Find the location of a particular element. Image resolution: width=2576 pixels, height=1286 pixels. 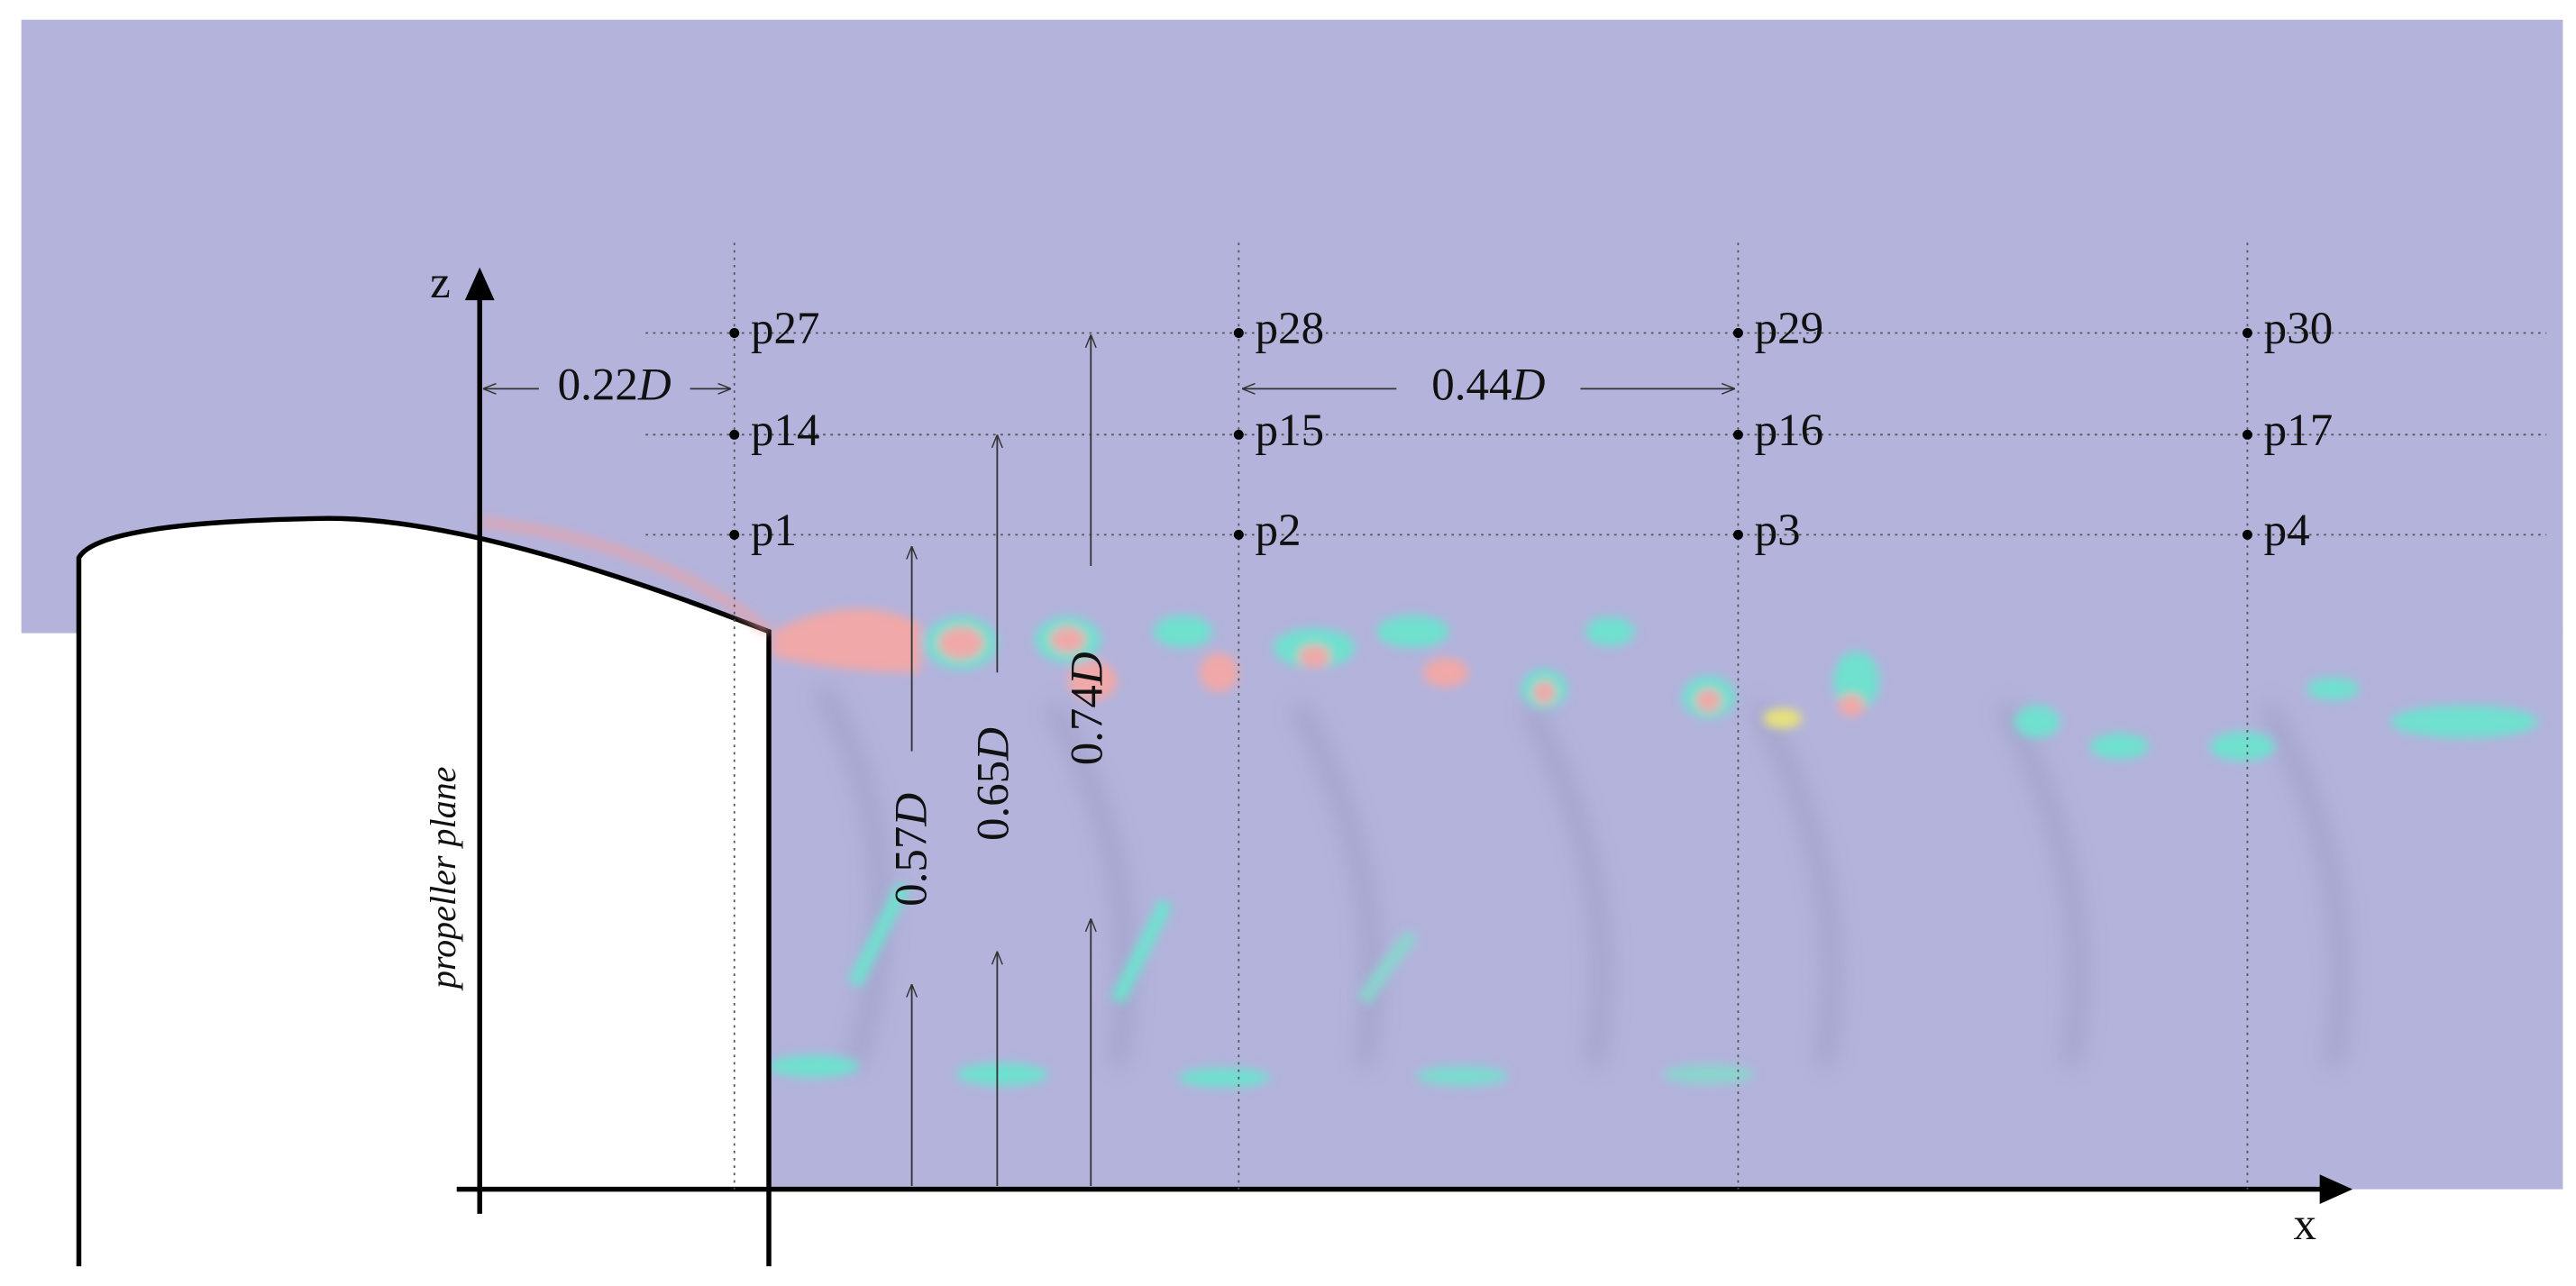

probe-label: p16 is located at coordinates (1789, 431).